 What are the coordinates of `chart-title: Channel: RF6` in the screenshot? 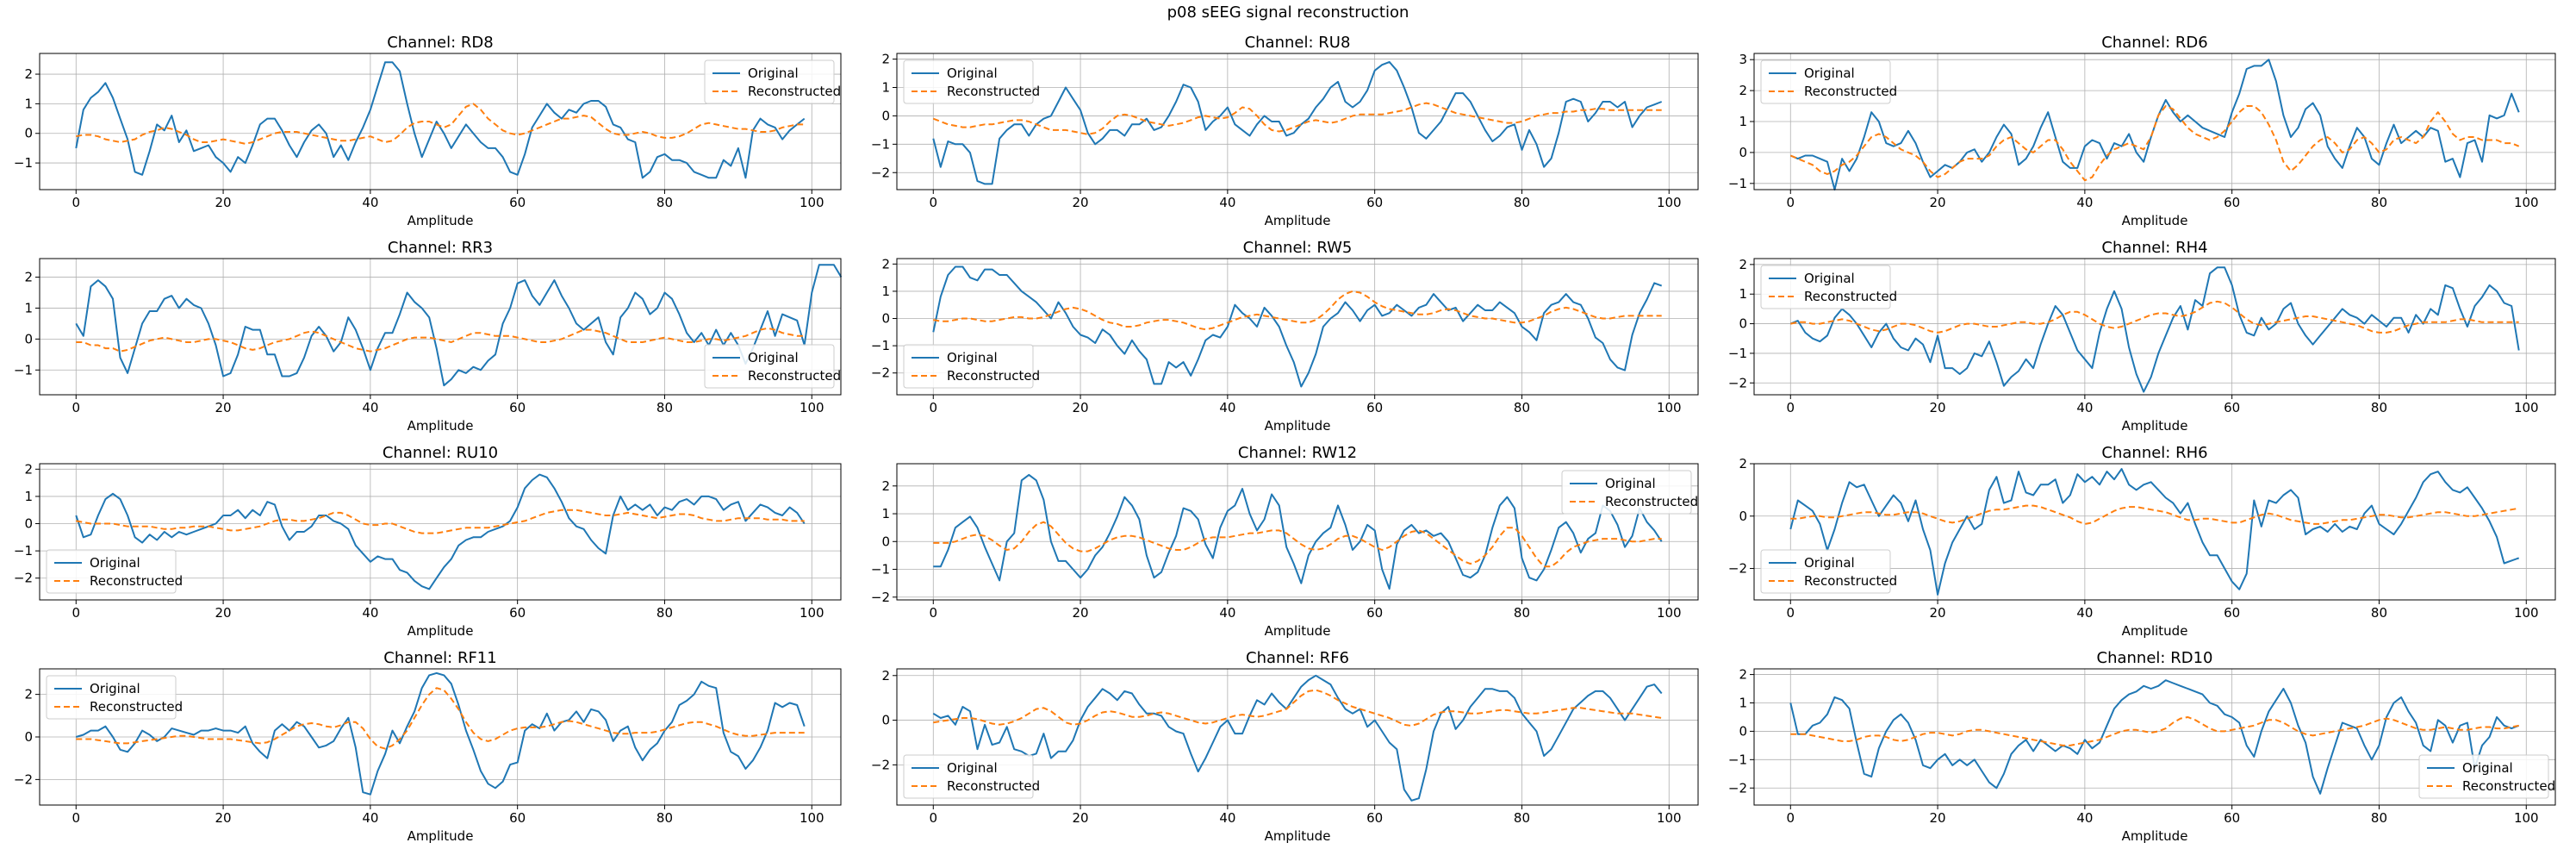 It's located at (1298, 658).